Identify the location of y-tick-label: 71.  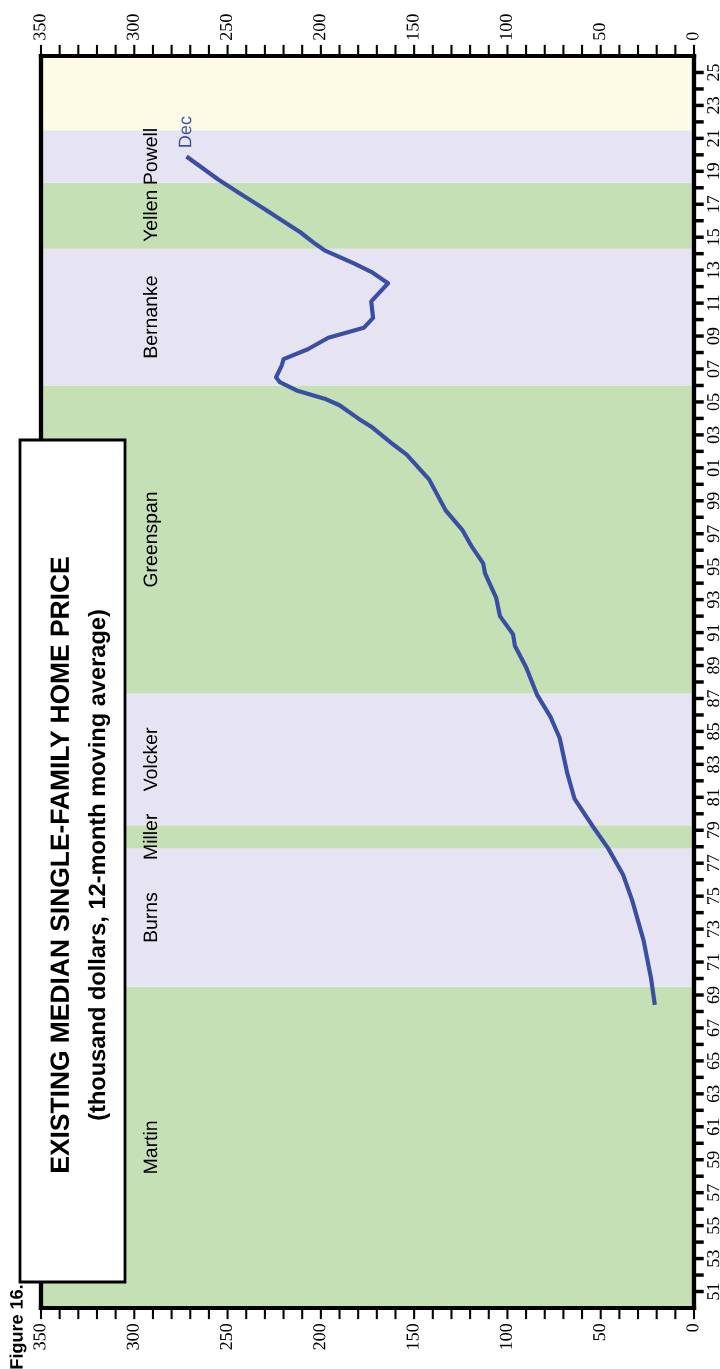
(713, 962).